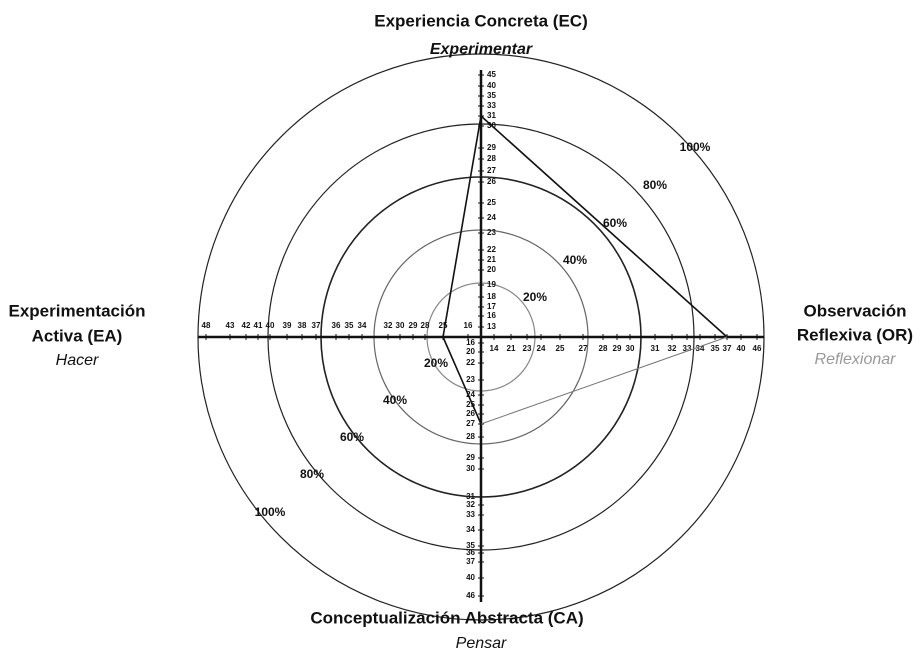 The height and width of the screenshot is (652, 921). Describe the element at coordinates (77, 310) in the screenshot. I see `left-title: Experimentación` at that location.